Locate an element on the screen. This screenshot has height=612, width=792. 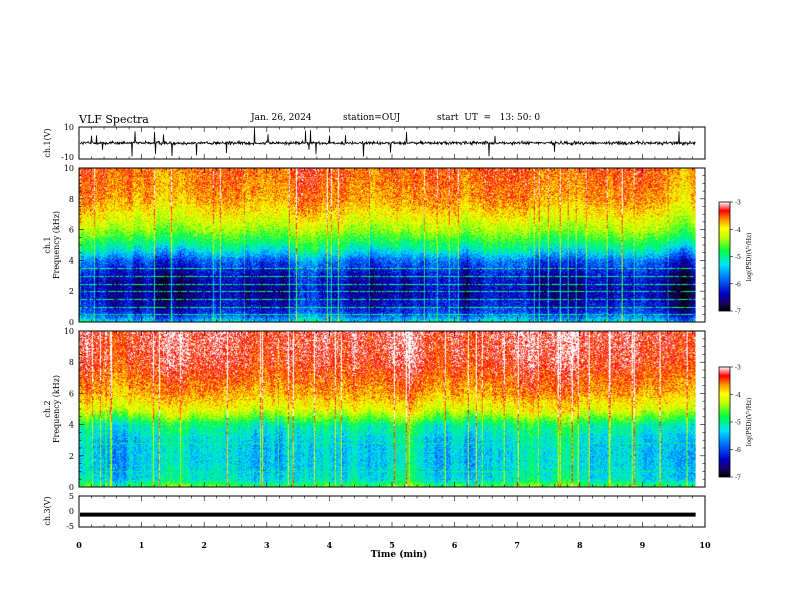
time-axis-tick: 6 is located at coordinates (455, 545).